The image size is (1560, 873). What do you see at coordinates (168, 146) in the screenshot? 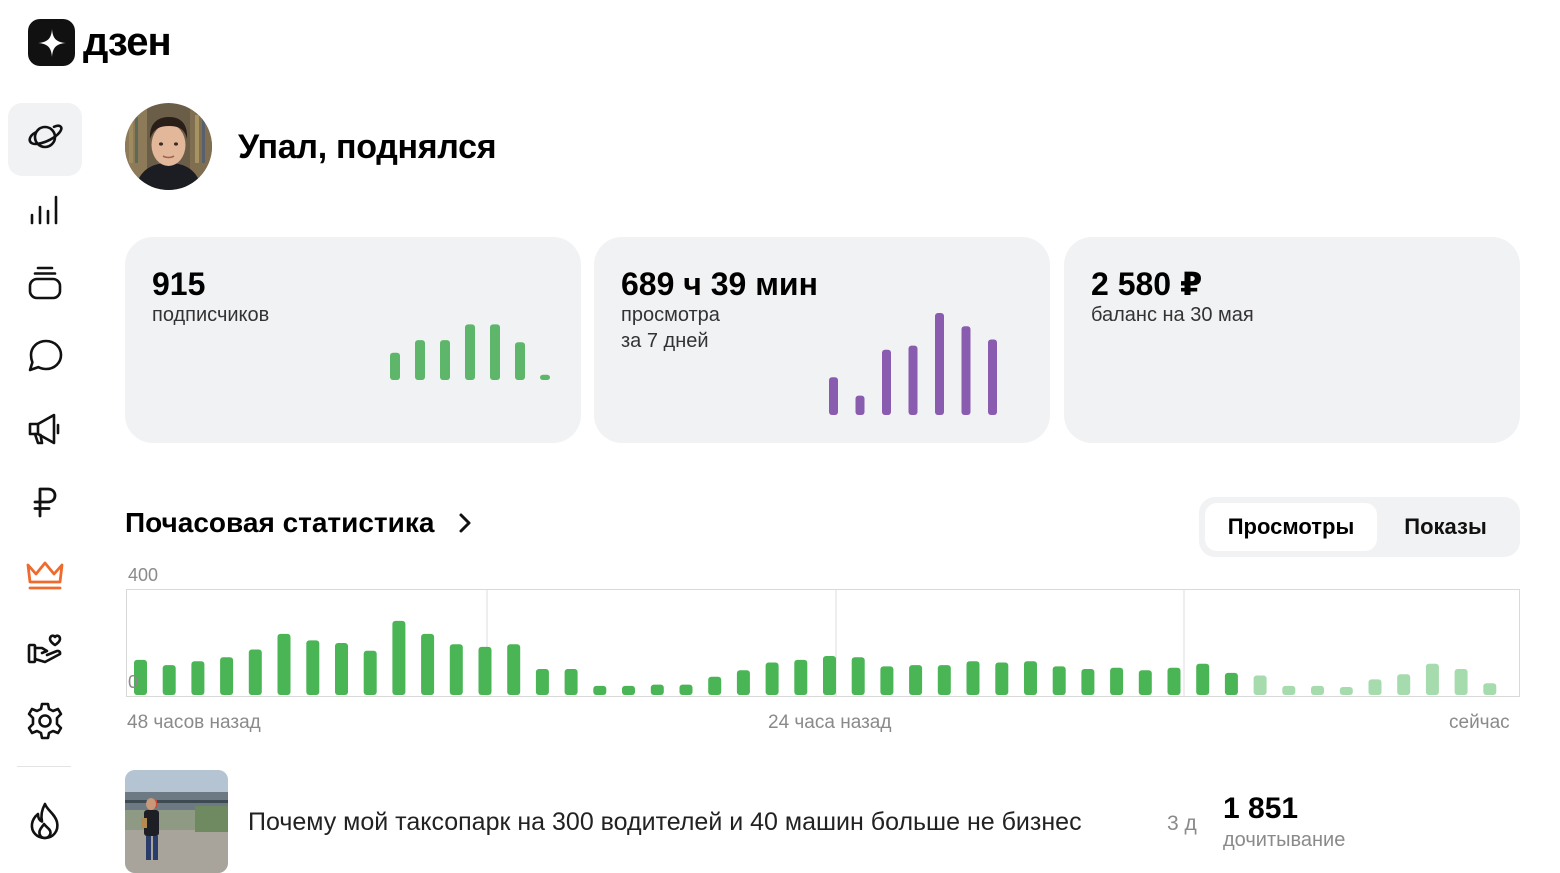
I see `channel-avatar` at bounding box center [168, 146].